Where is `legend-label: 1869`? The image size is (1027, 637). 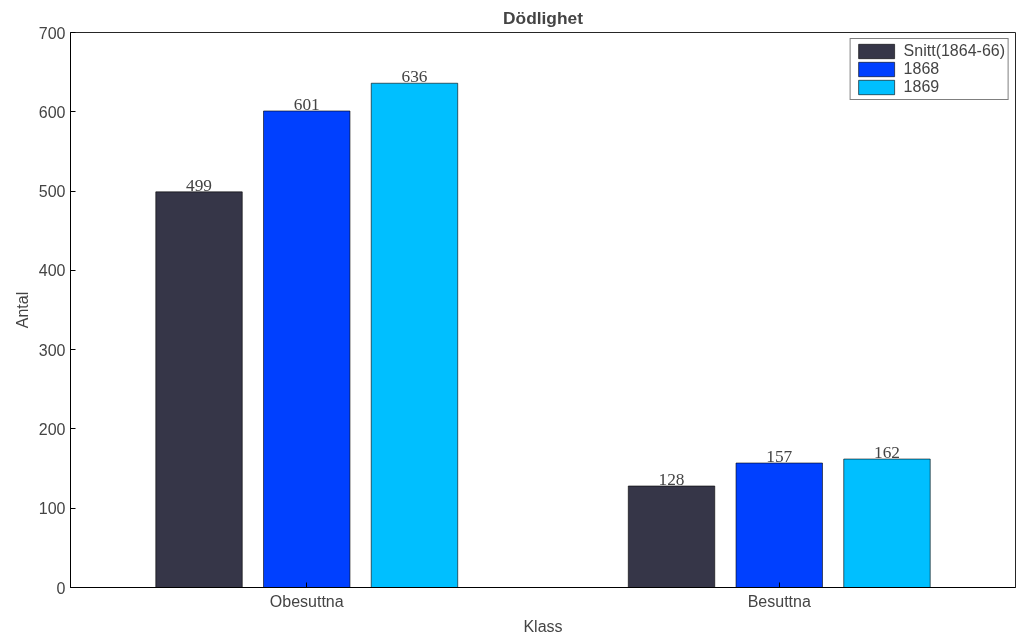 legend-label: 1869 is located at coordinates (921, 87).